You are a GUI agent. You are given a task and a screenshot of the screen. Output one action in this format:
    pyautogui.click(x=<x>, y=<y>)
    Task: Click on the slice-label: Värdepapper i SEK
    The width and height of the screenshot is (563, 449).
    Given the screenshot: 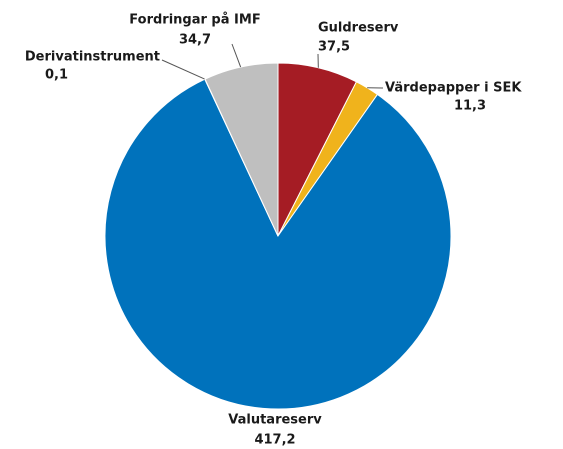 What is the action you would take?
    pyautogui.click(x=453, y=88)
    